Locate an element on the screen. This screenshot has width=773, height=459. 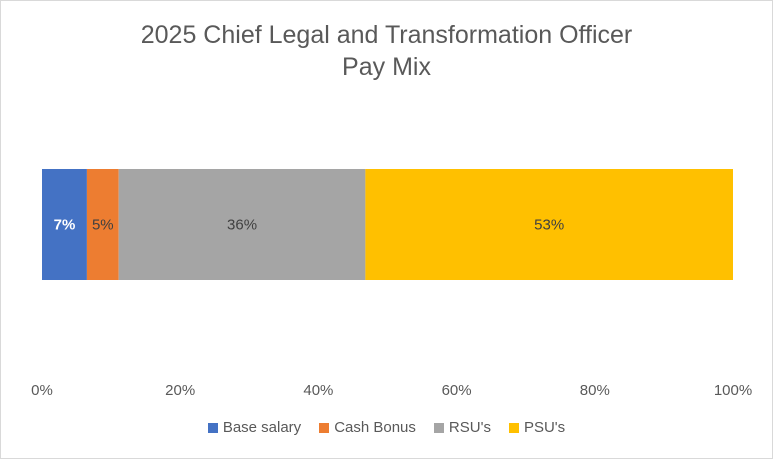
legend-item: PSU's is located at coordinates (537, 427).